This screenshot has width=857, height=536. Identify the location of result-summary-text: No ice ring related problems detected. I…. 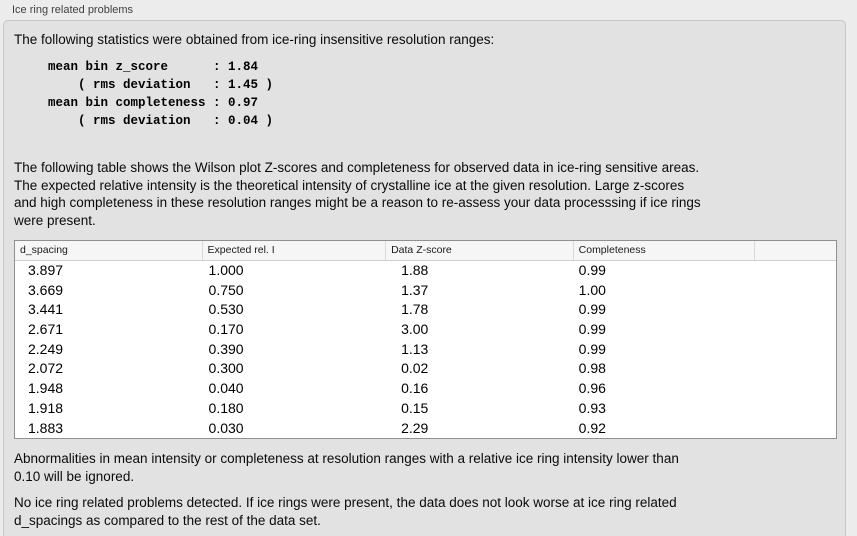
(345, 511).